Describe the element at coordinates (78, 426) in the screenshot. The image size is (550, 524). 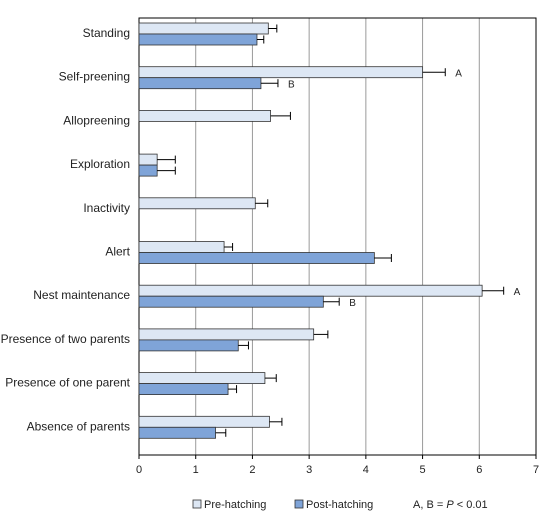
I see `category-label-absence-of-parents: Absence of parents` at that location.